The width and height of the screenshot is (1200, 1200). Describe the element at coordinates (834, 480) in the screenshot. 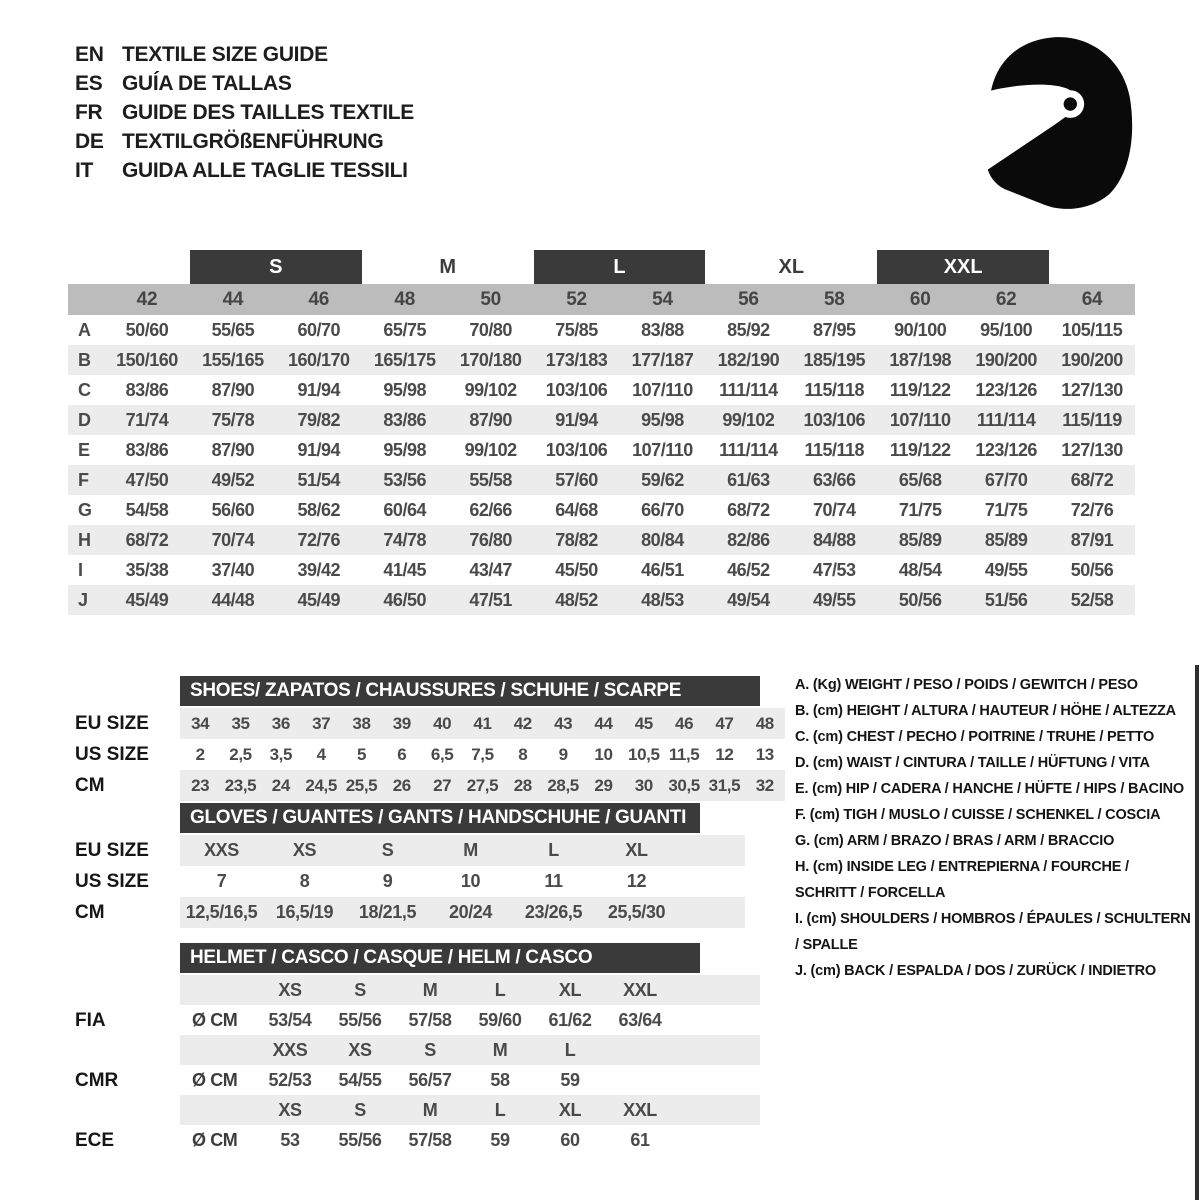

I see `size-value-cell: 63/66` at that location.